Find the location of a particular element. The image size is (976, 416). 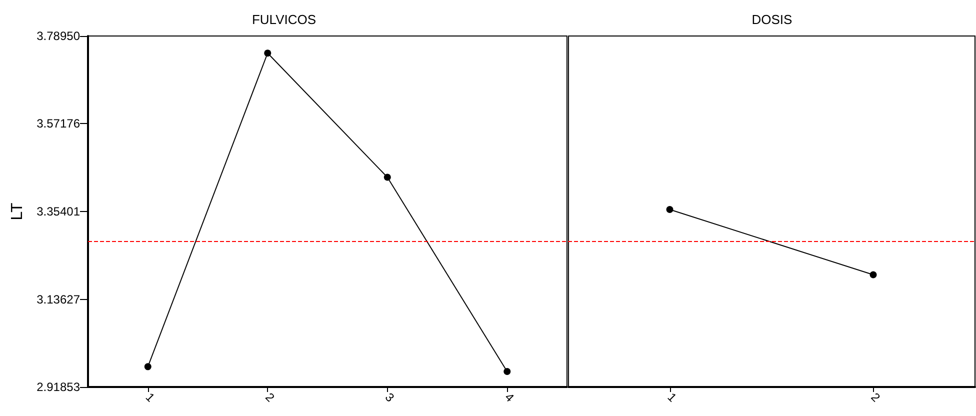

chart-title: FULVICOS is located at coordinates (284, 19).